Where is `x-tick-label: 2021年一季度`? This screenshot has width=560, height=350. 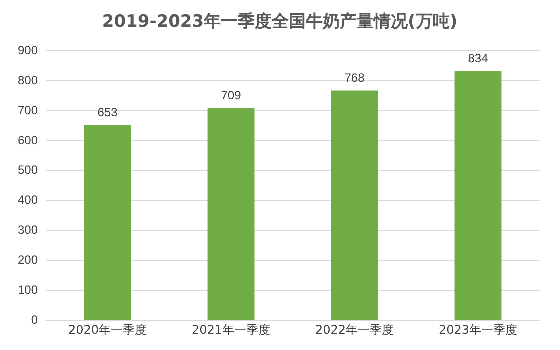
x-tick-label: 2021年一季度 is located at coordinates (231, 329).